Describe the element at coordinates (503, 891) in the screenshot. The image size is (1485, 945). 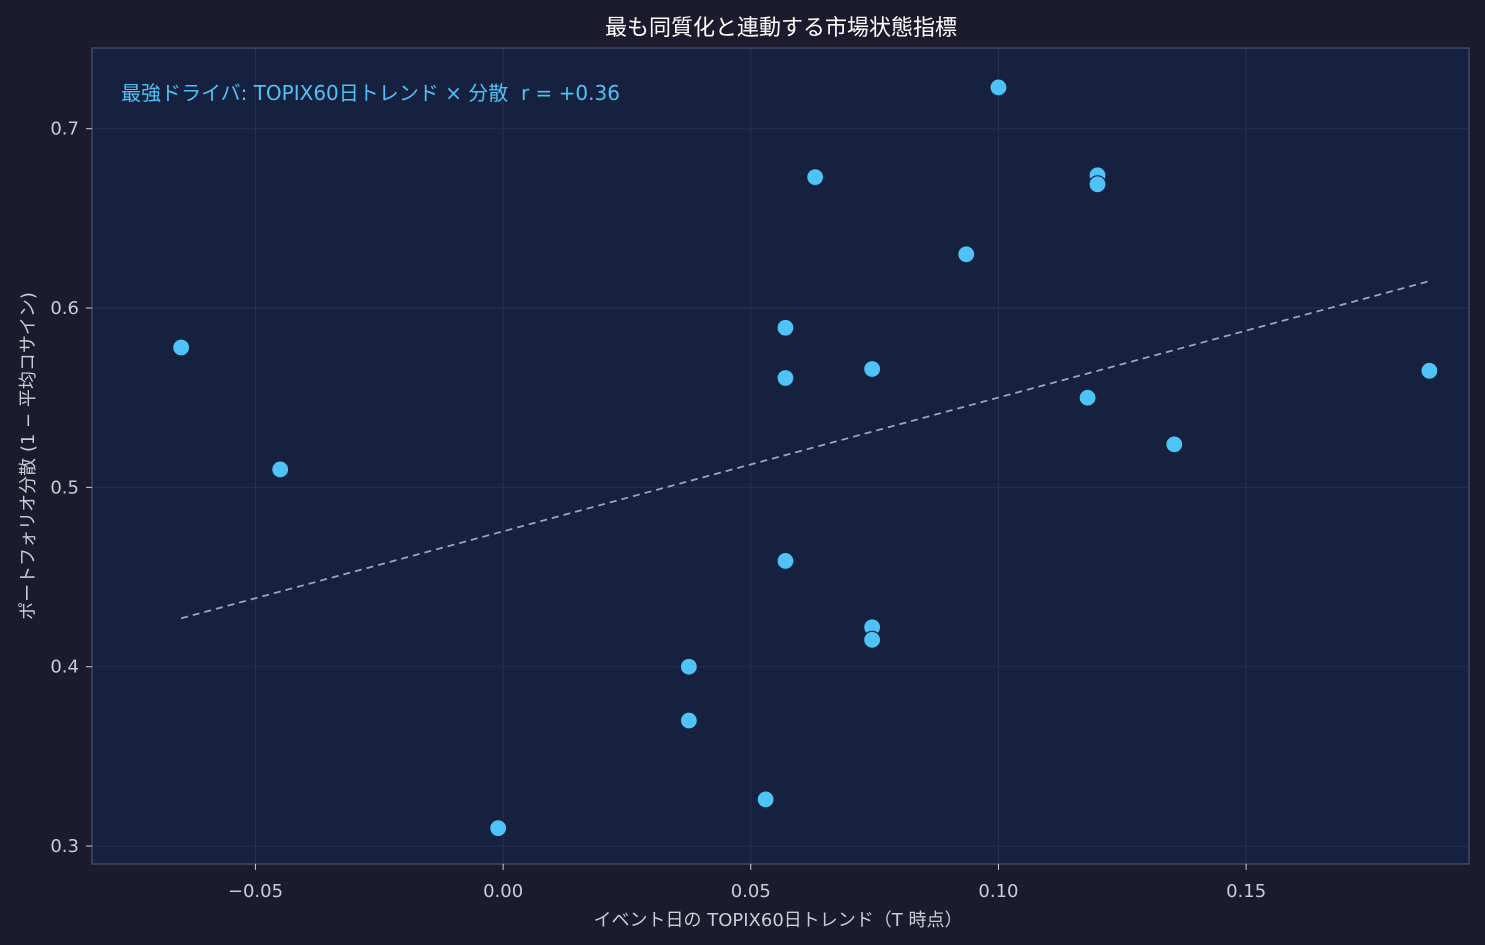
I see `x-tick-label: 0.00` at that location.